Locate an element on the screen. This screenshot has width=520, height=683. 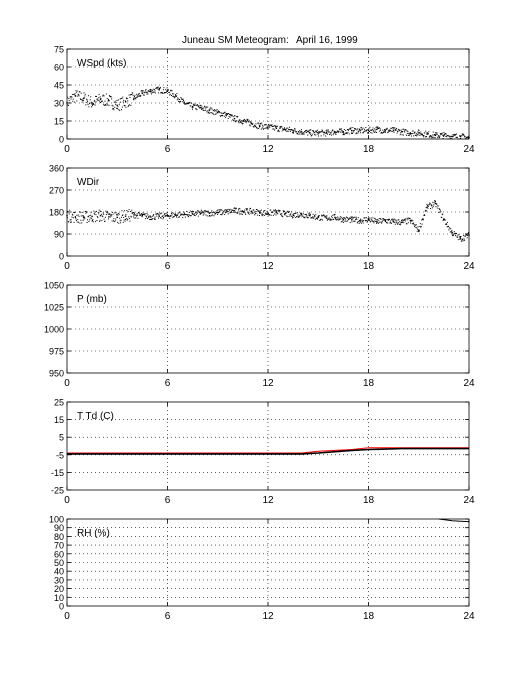
x-tick-label: 18 is located at coordinates (369, 616).